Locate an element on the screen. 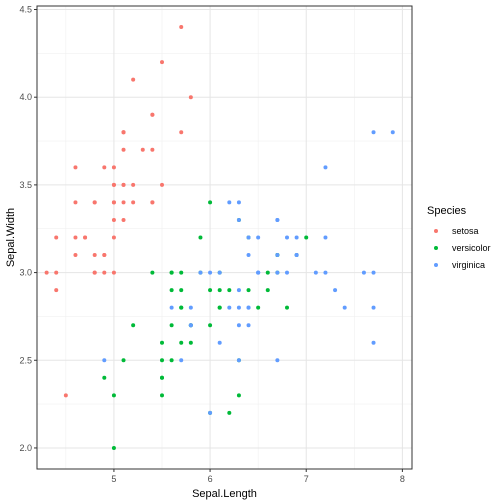 This screenshot has width=504, height=504. legend-key-setosa is located at coordinates (436, 231).